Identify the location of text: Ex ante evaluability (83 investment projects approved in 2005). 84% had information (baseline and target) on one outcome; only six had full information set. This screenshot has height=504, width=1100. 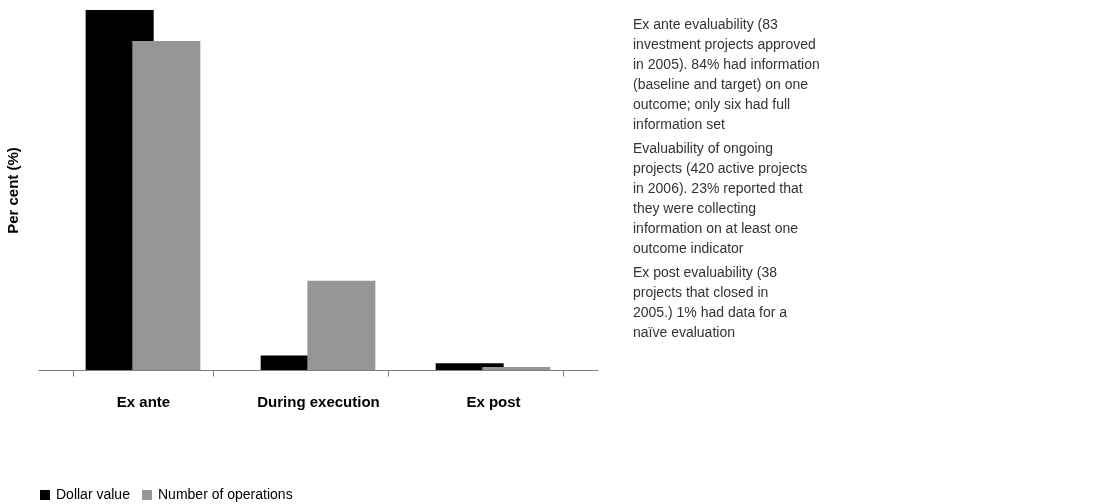
(726, 74).